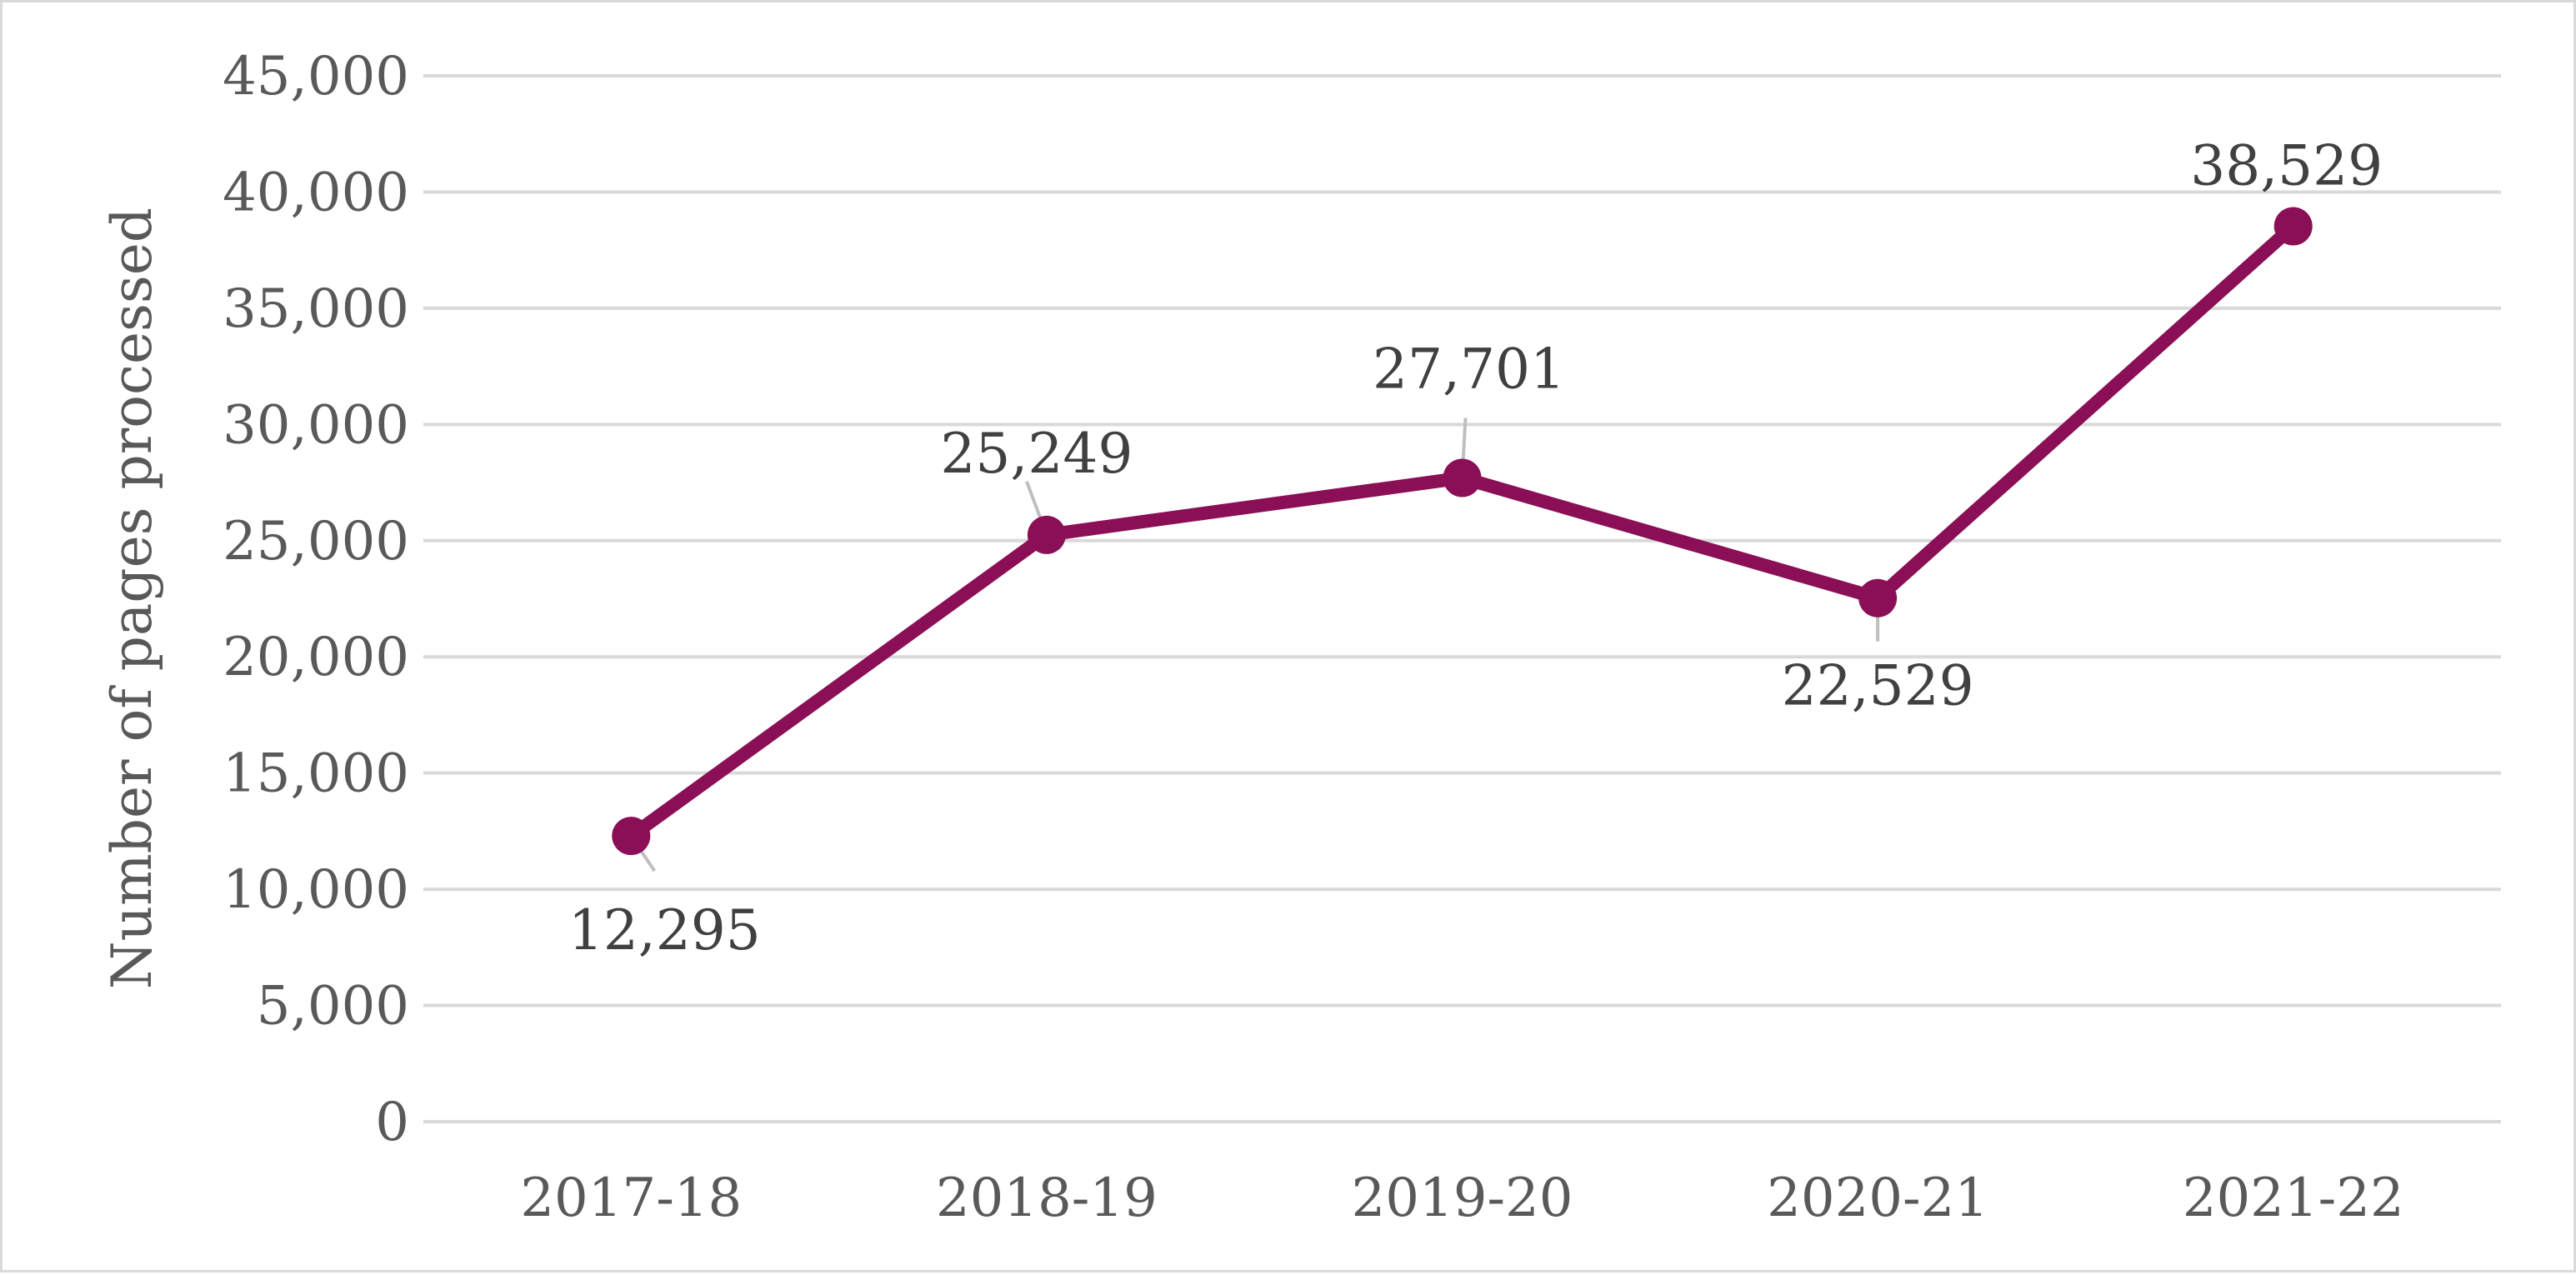  What do you see at coordinates (1878, 686) in the screenshot?
I see `data-label-2020-21: 22,529` at bounding box center [1878, 686].